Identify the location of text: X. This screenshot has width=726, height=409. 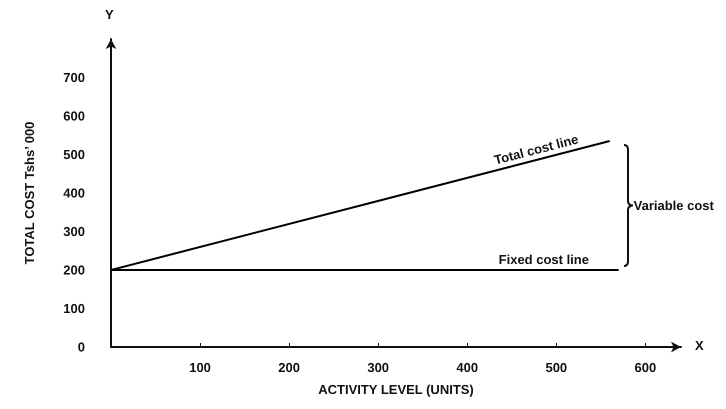
(699, 345).